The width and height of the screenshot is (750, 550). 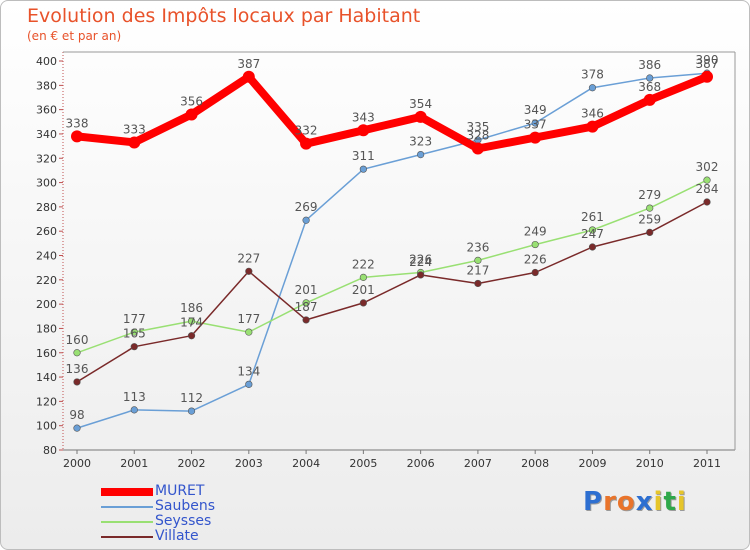 What do you see at coordinates (191, 308) in the screenshot?
I see `data-label: 186` at bounding box center [191, 308].